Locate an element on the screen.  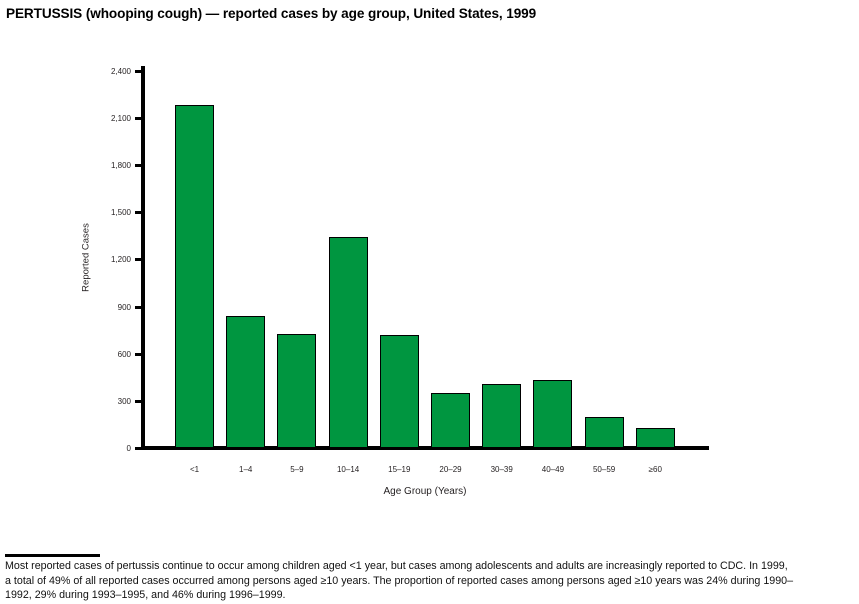
y-tick-label: 300 is located at coordinates (124, 401).